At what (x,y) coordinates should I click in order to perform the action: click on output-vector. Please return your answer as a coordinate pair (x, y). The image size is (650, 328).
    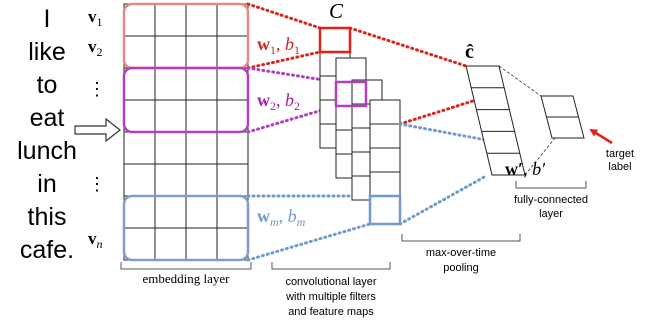
    Looking at the image, I should click on (562, 117).